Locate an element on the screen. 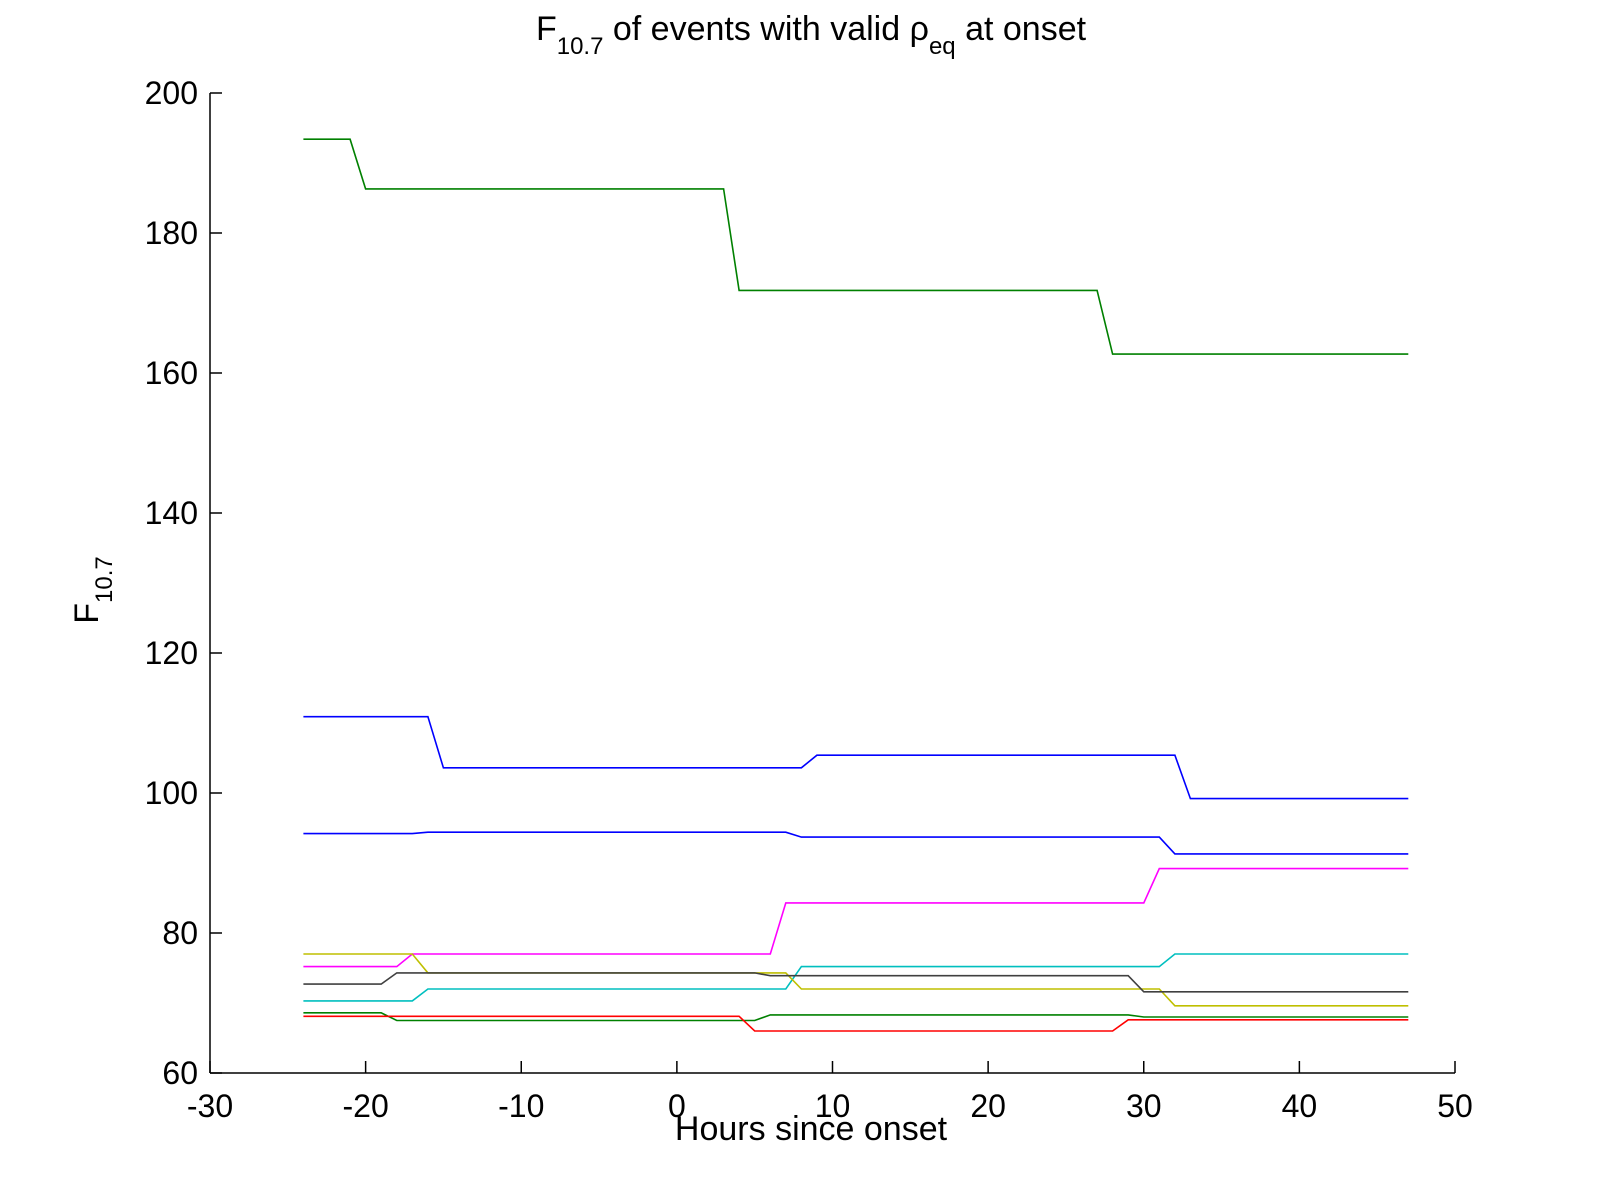  title-prefix: F is located at coordinates (546, 29).